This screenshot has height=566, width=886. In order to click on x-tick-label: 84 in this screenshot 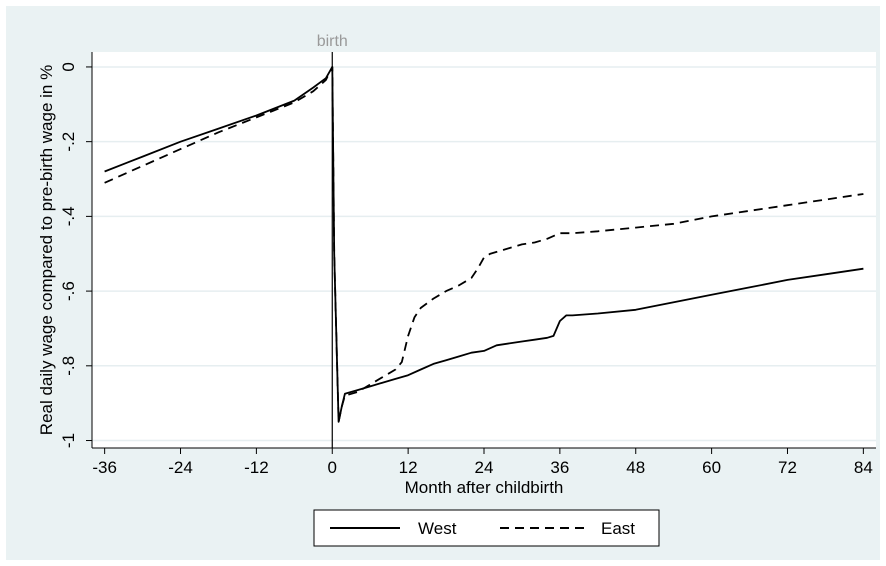, I will do `click(863, 467)`.